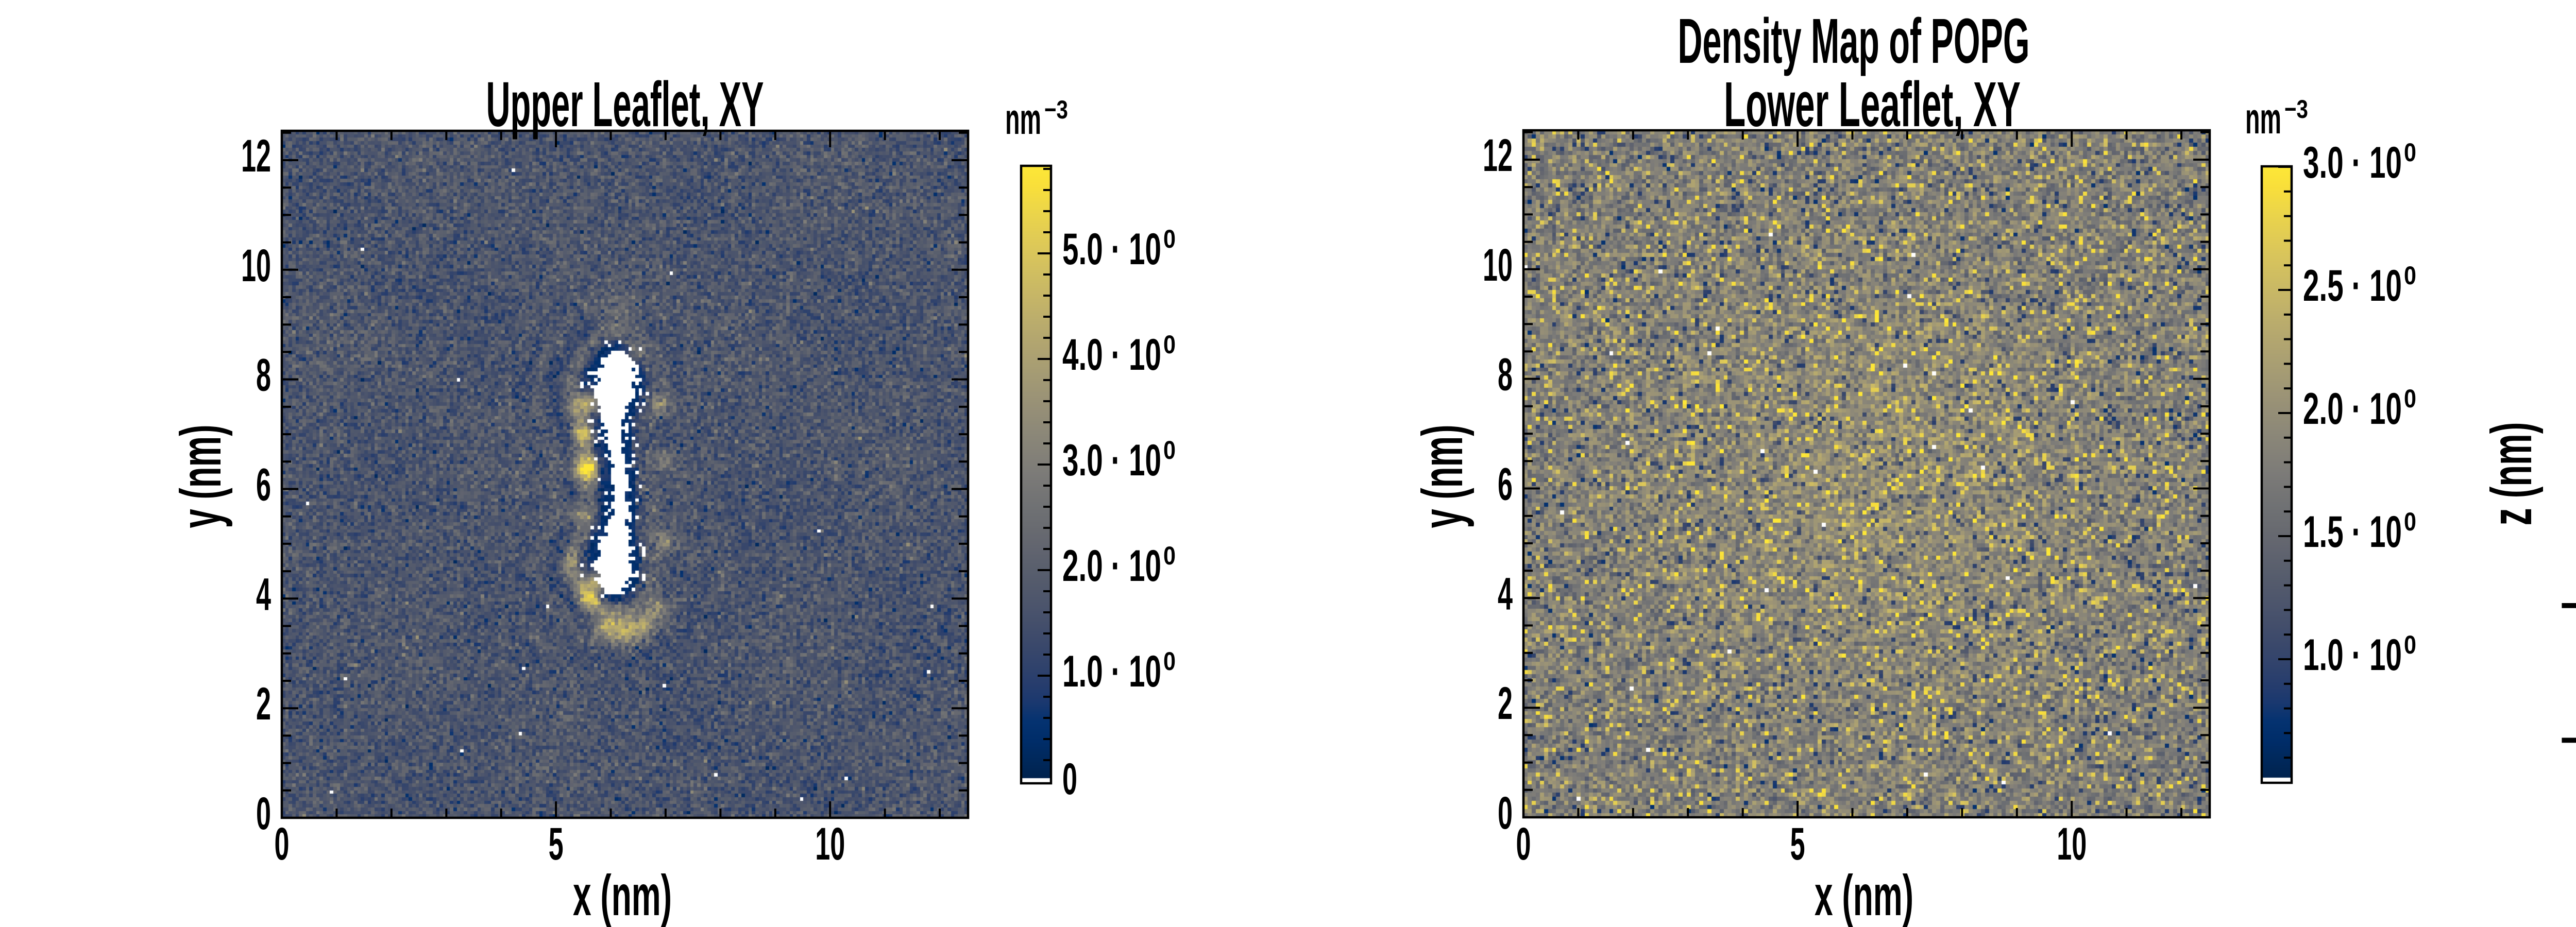 The height and width of the screenshot is (927, 2576). What do you see at coordinates (2568, 739) in the screenshot?
I see `svg-text: −4` at bounding box center [2568, 739].